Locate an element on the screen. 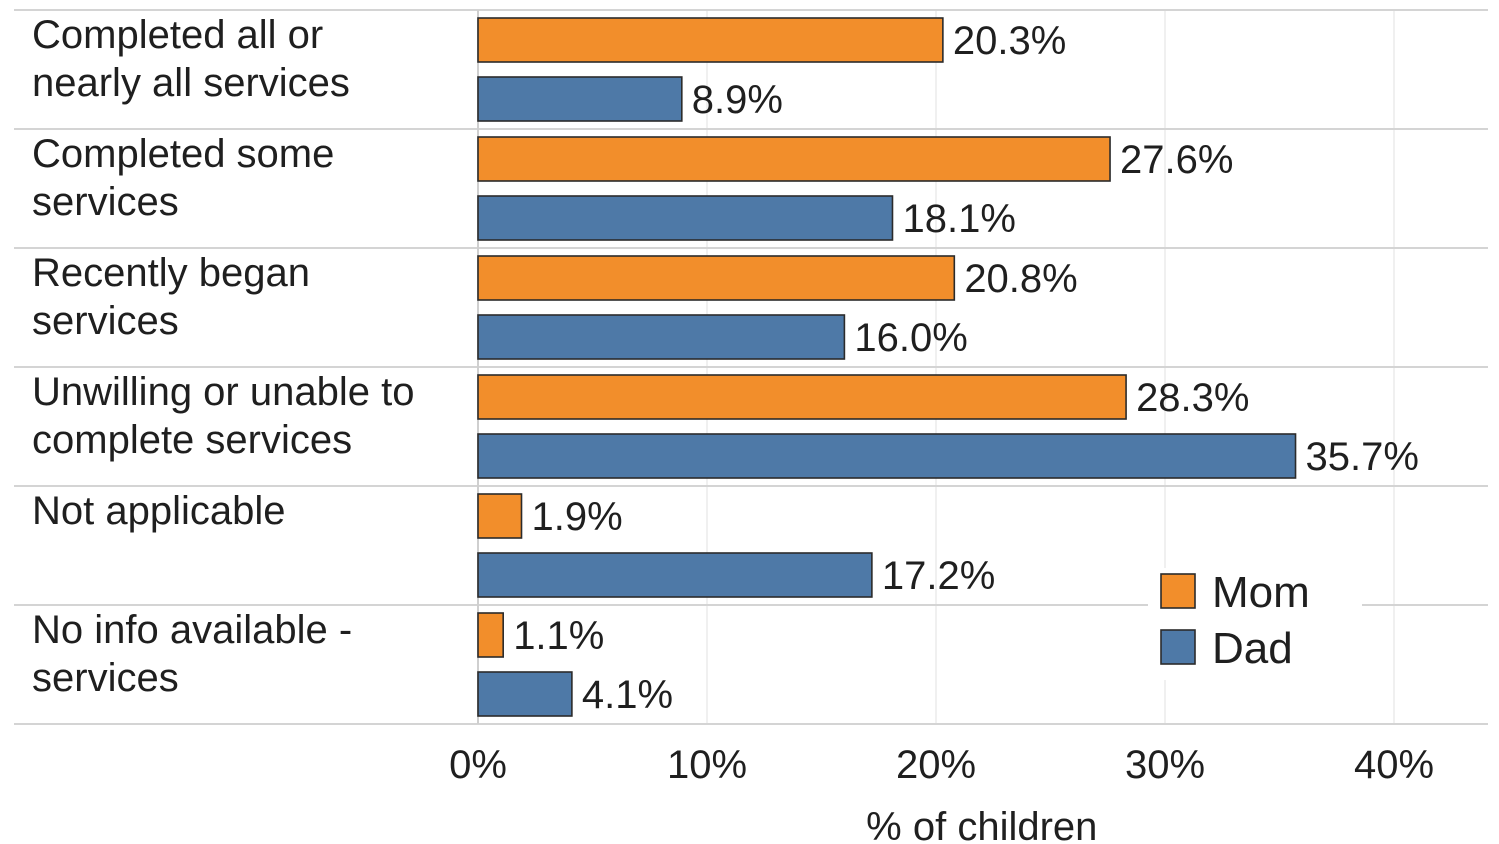 Image resolution: width=1499 pixels, height=844 pixels. data-label: 20.3% is located at coordinates (1009, 41).